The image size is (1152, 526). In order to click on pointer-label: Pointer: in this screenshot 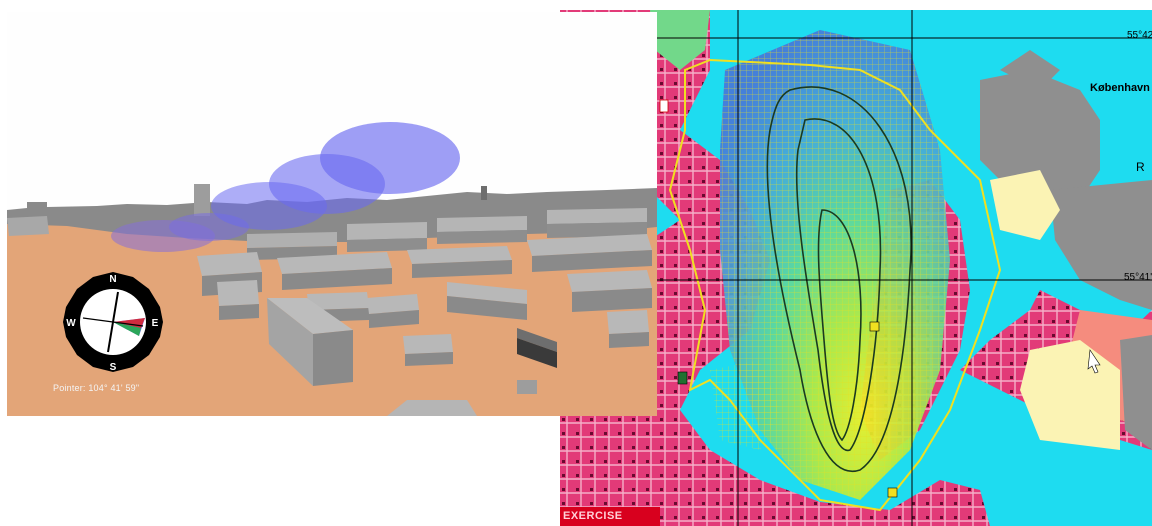, I will do `click(69, 388)`.